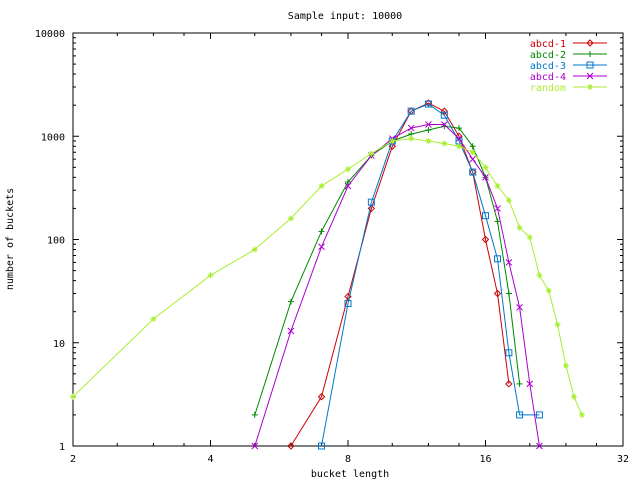 The height and width of the screenshot is (480, 640). What do you see at coordinates (56, 241) in the screenshot?
I see `y-tick-label: 100` at bounding box center [56, 241].